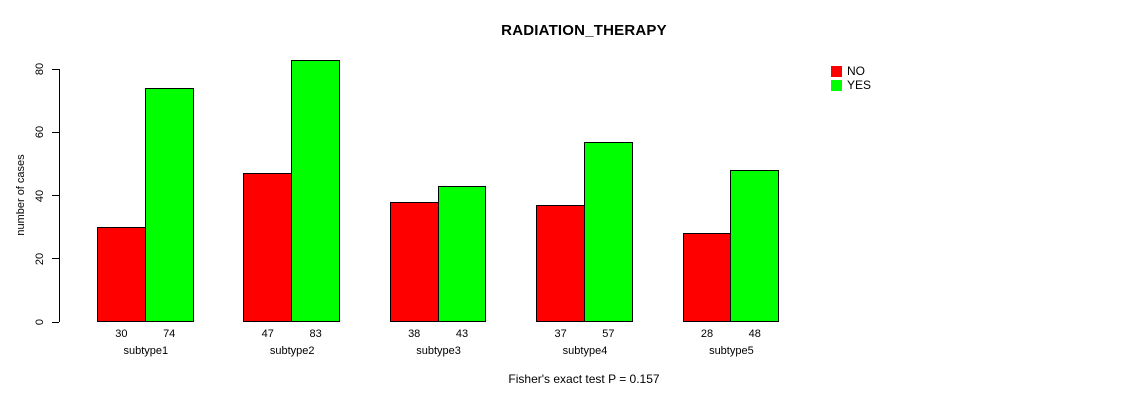 The height and width of the screenshot is (400, 1140). What do you see at coordinates (707, 334) in the screenshot?
I see `bar-value-label: 28` at bounding box center [707, 334].